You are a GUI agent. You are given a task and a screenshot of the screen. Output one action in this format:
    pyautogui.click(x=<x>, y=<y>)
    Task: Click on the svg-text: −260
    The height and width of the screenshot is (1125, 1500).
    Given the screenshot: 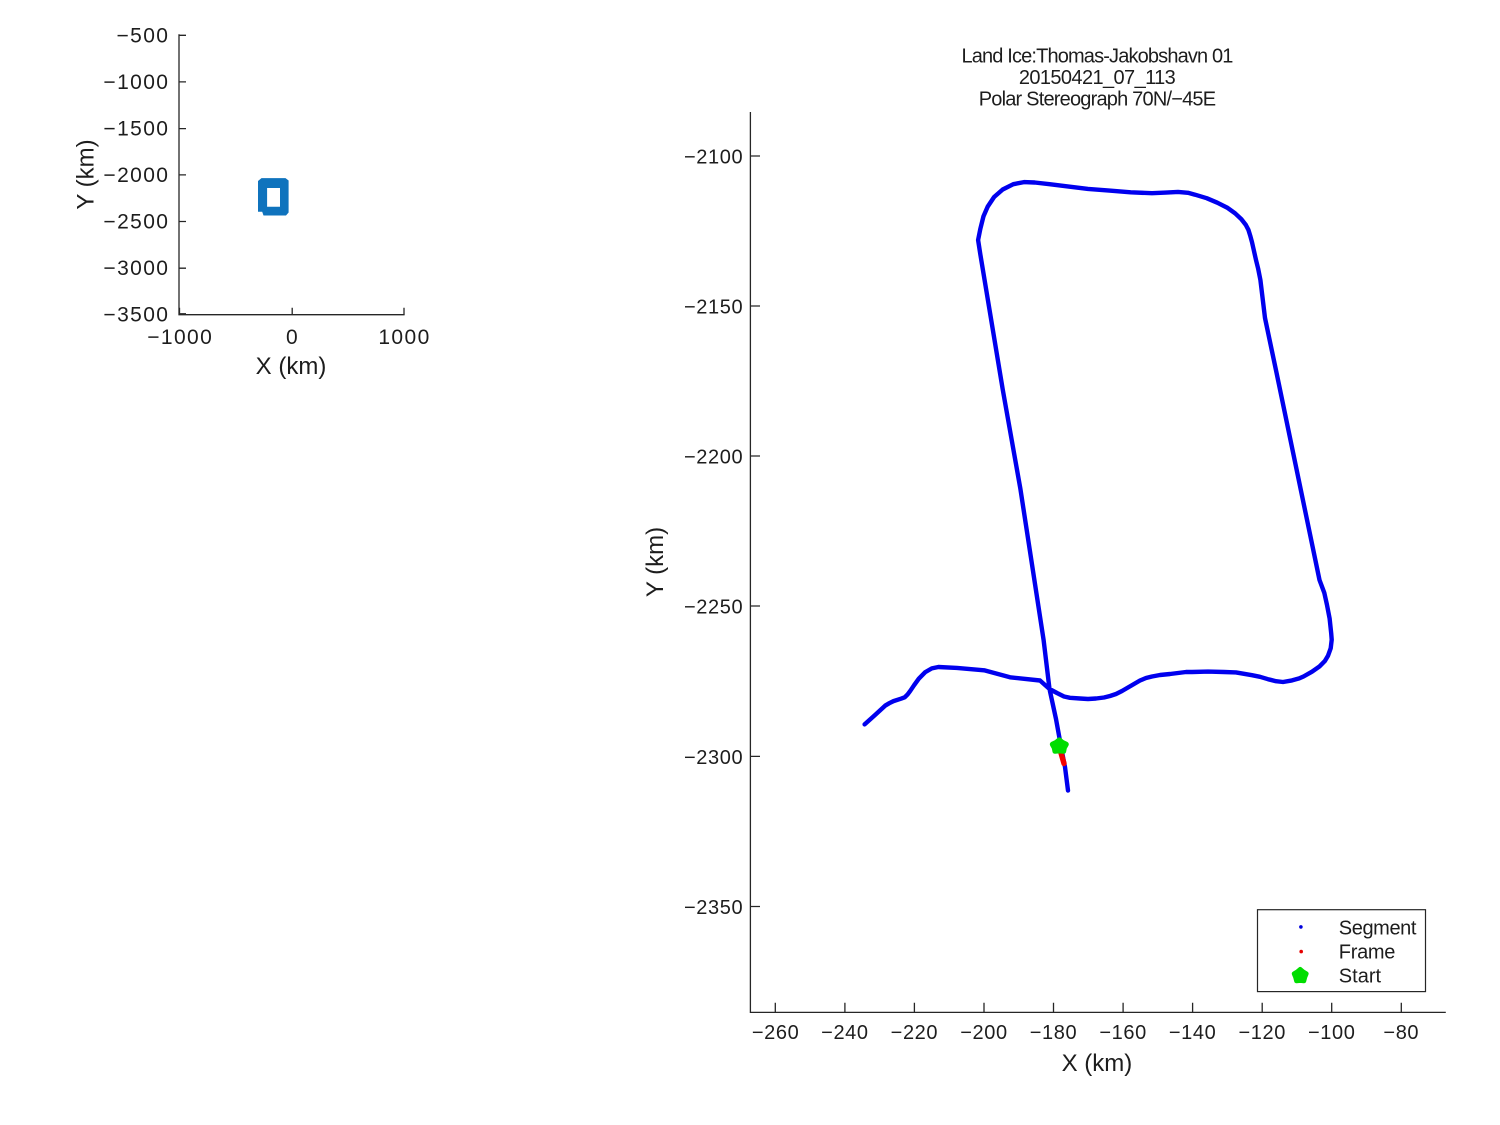 What is the action you would take?
    pyautogui.click(x=775, y=1033)
    